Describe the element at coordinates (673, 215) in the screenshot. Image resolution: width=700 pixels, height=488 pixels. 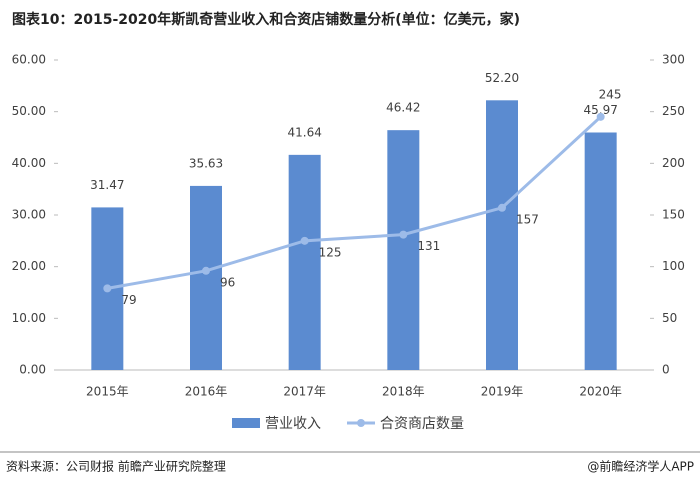
I see `y2-tick-label: 150` at that location.